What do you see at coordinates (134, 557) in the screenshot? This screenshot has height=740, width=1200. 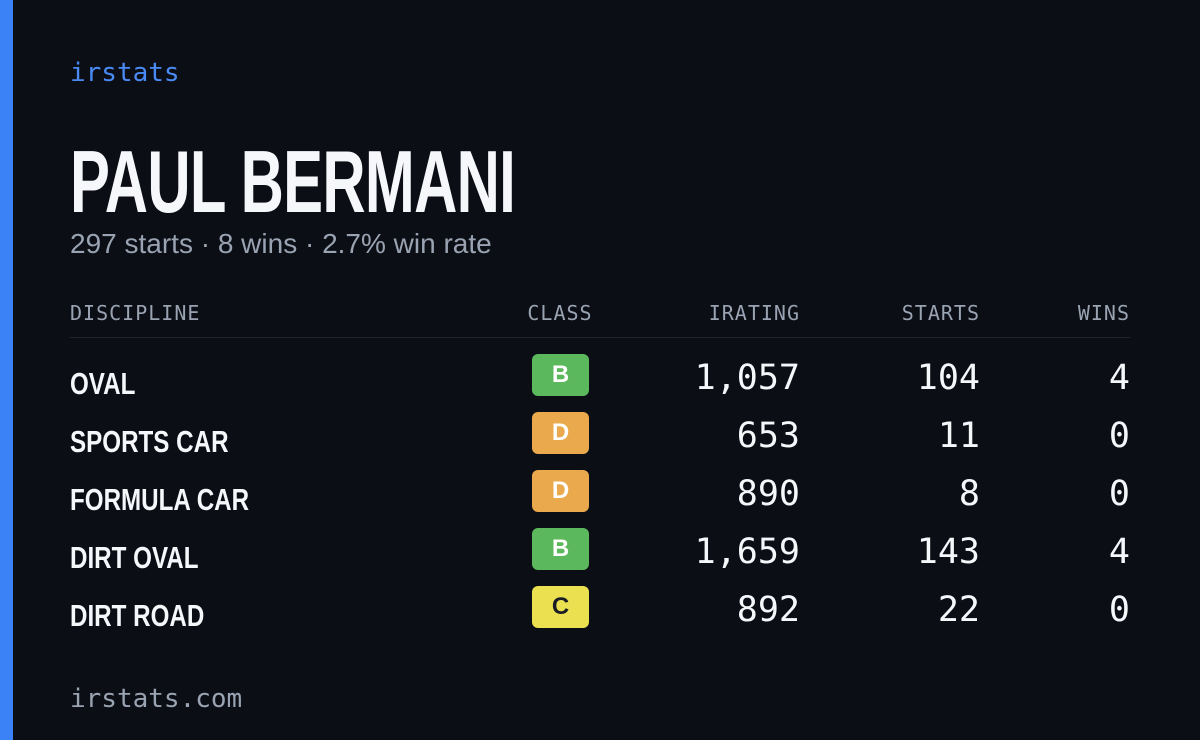 I see `discipline: DIRT OVAL` at bounding box center [134, 557].